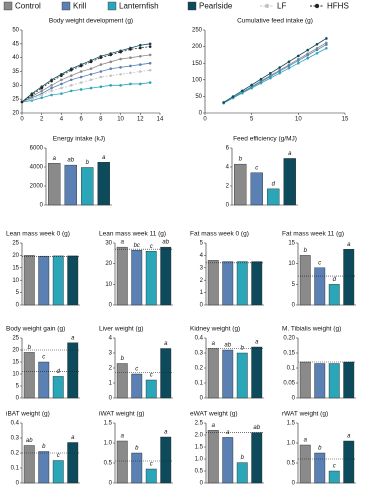 Image resolution: width=367 pixels, height=500 pixels. I want to click on y-tick-label: 1, so click(202, 293).